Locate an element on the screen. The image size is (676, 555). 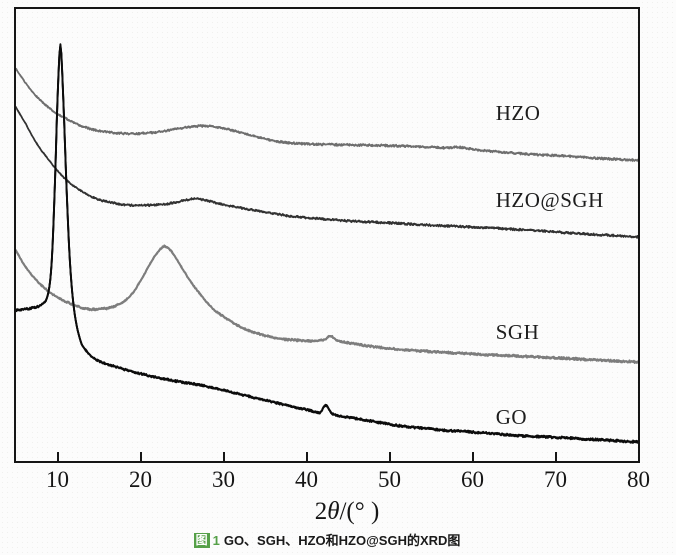
curve-label-sgh: SGH is located at coordinates (517, 332).